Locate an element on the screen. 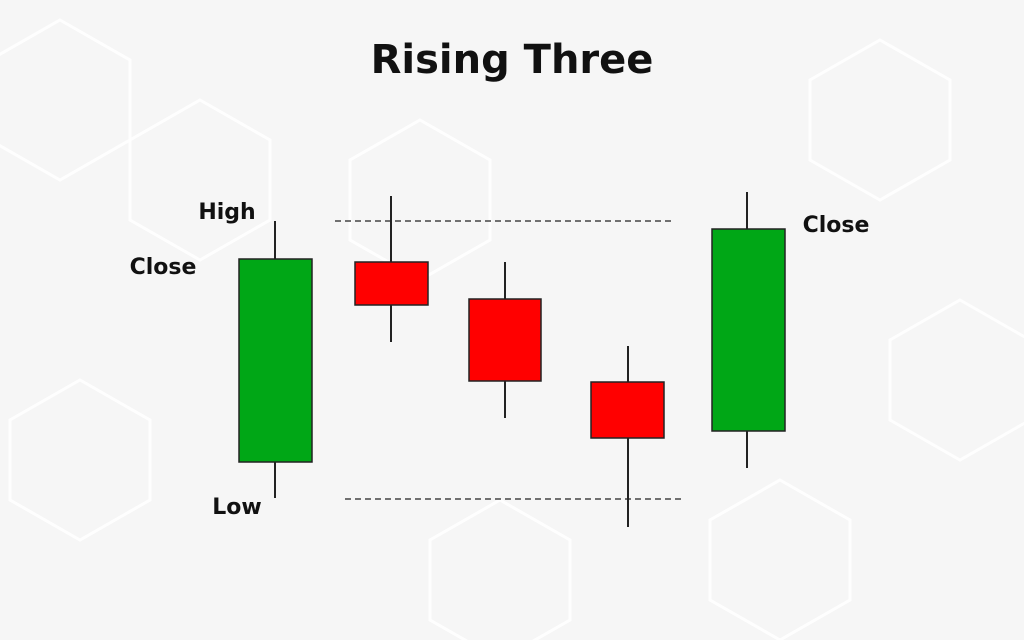 The image size is (1024, 640). label-low: Low is located at coordinates (236, 507).